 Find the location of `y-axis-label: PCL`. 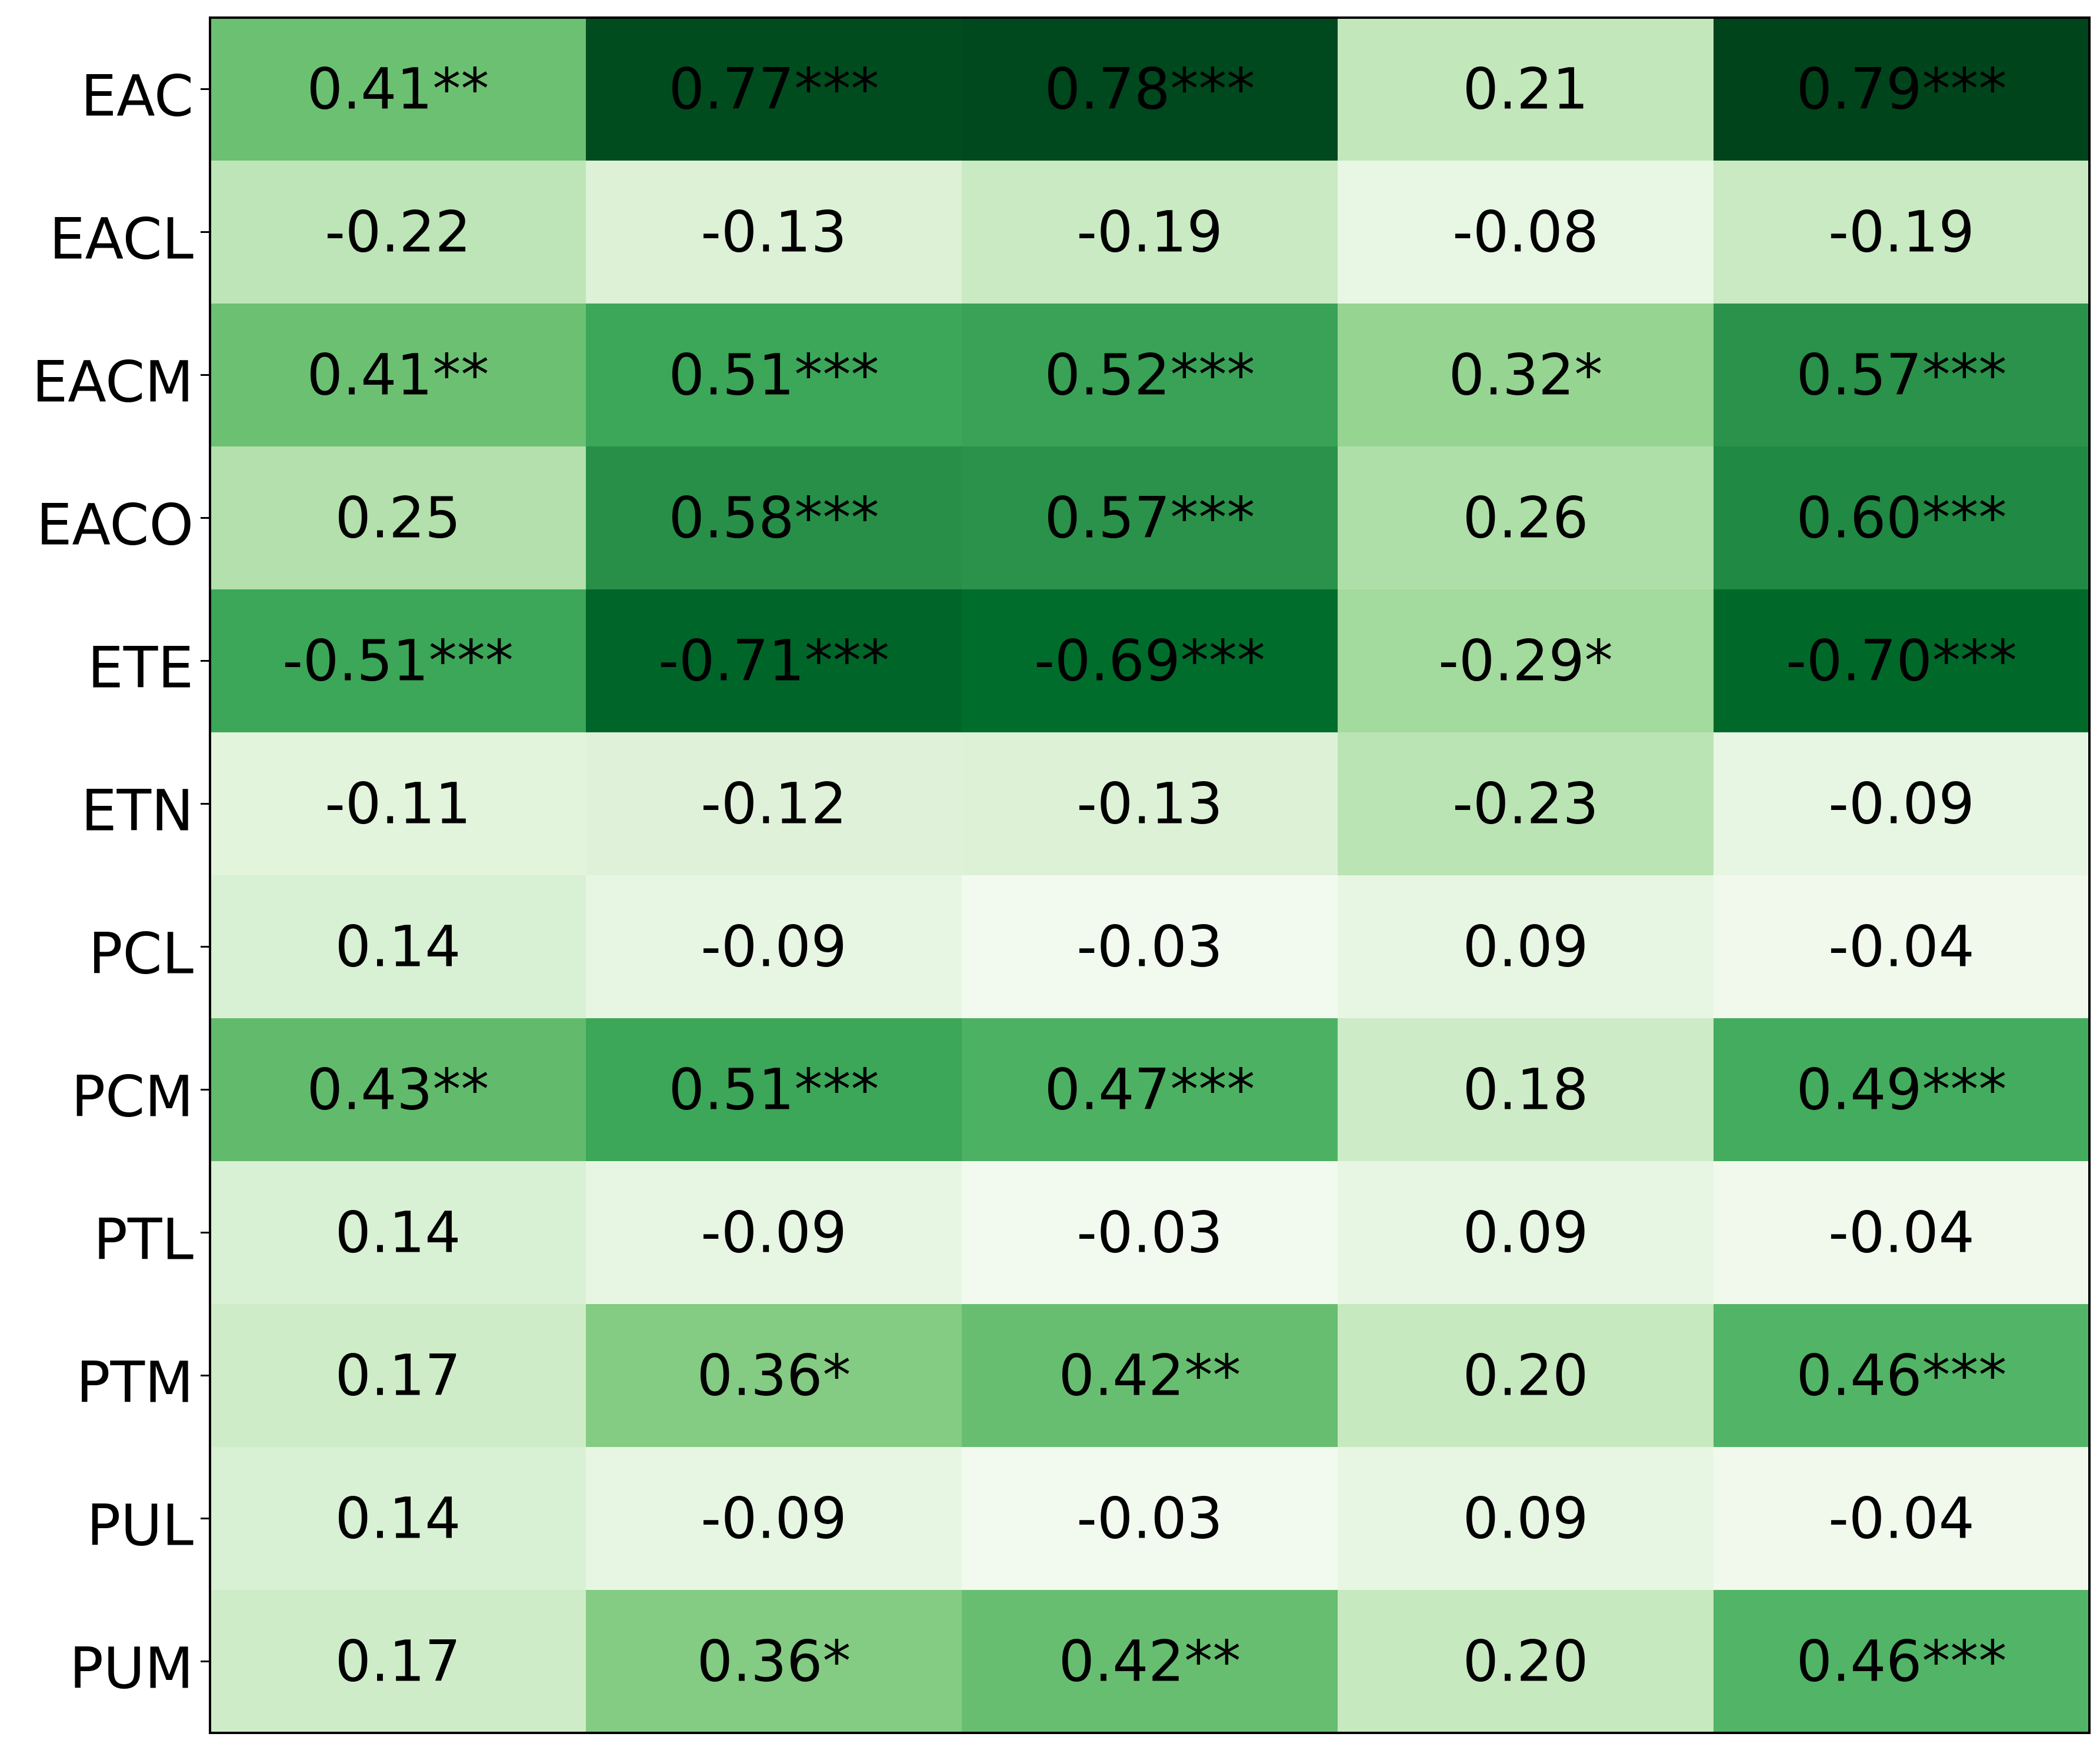

y-axis-label: PCL is located at coordinates (141, 954).